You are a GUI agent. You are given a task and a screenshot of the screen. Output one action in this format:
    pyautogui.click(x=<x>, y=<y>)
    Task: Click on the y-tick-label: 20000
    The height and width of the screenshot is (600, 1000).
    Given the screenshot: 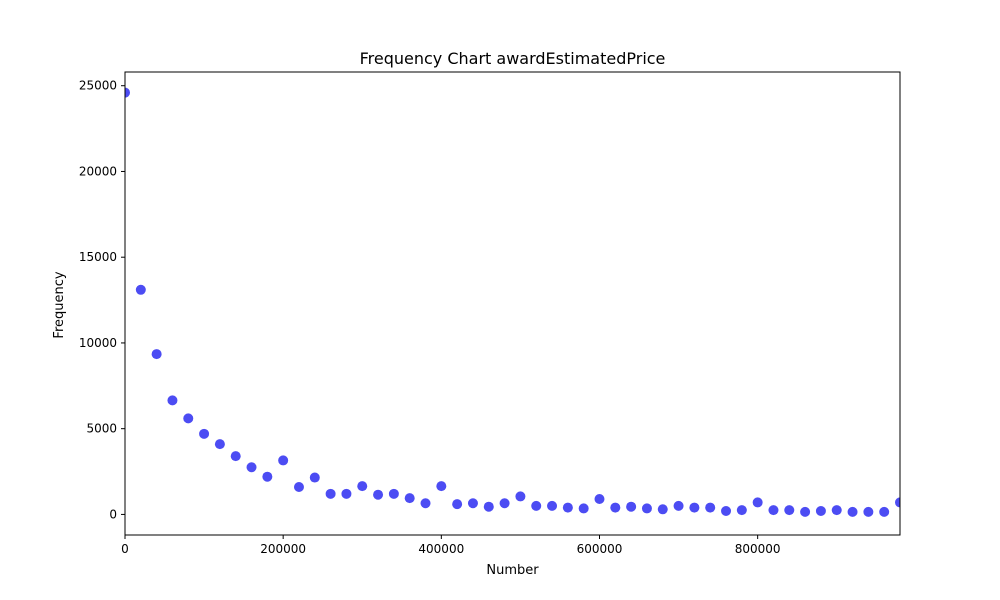 What is the action you would take?
    pyautogui.click(x=98, y=171)
    